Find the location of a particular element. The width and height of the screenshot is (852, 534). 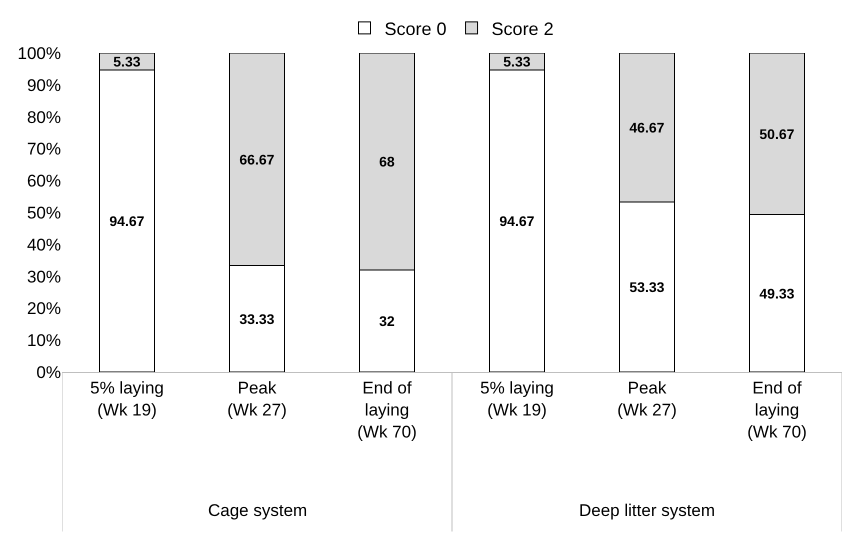

y-tick-label: 80% is located at coordinates (43, 117).